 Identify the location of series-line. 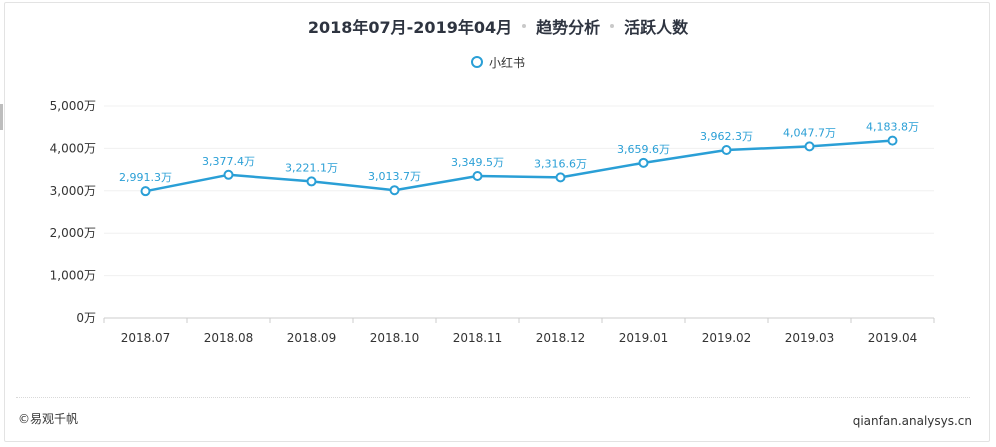
(519, 166).